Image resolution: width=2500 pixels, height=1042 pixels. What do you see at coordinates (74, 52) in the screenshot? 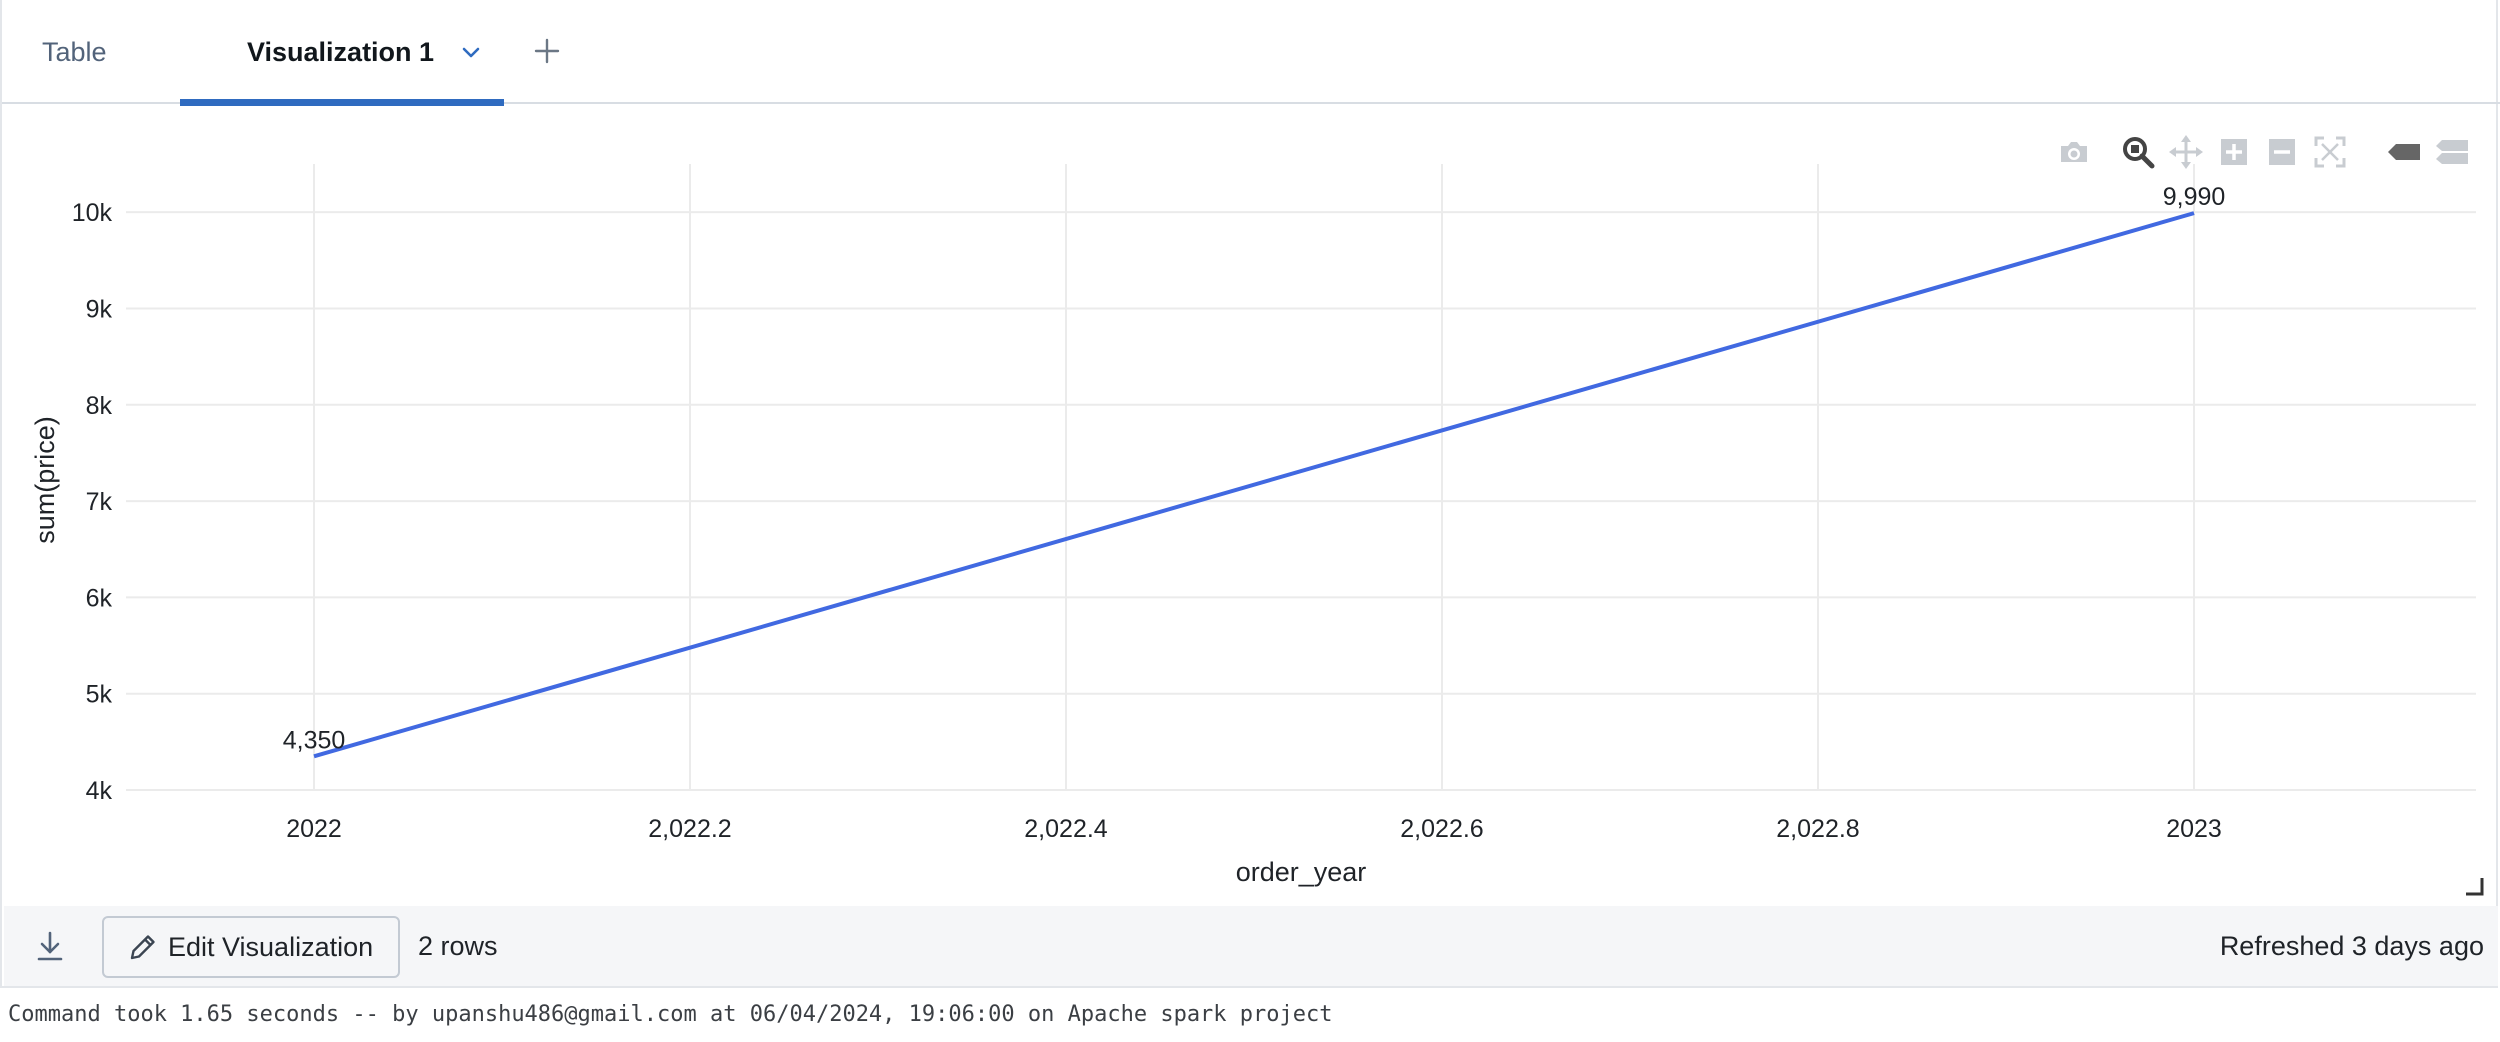
I see `tab-table: Table` at bounding box center [74, 52].